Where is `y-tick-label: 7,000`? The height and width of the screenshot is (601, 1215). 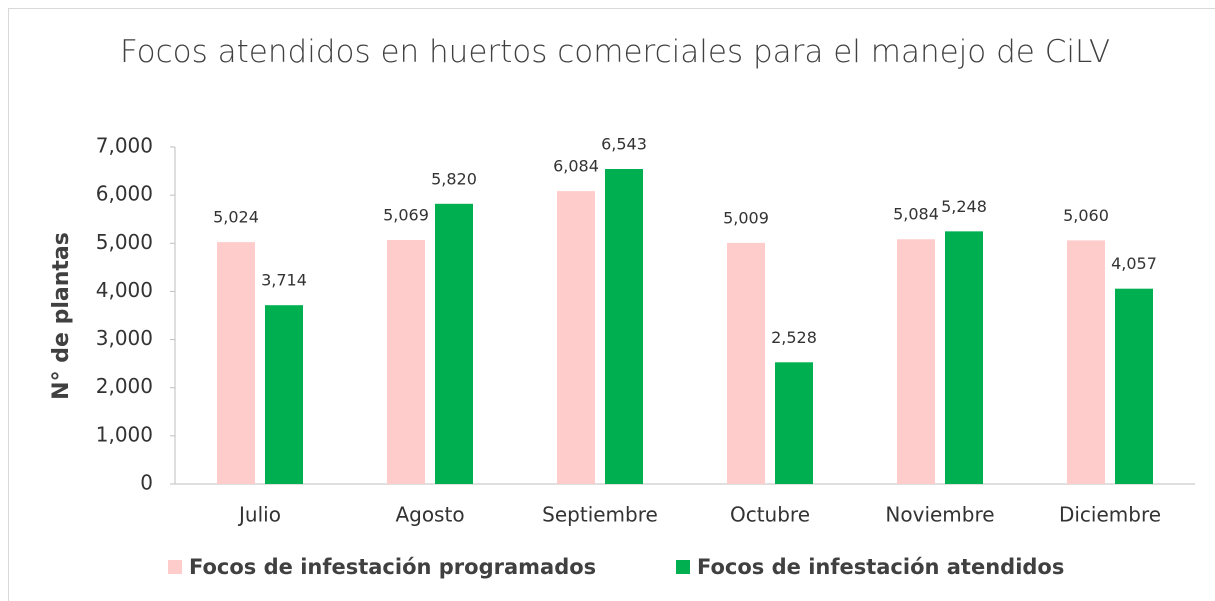
y-tick-label: 7,000 is located at coordinates (124, 146).